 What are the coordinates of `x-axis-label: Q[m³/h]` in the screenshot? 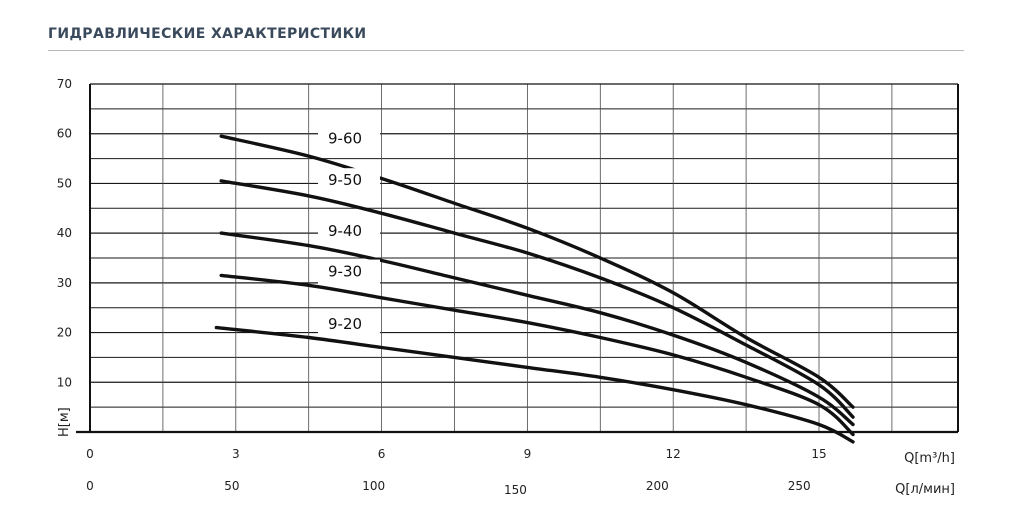 It's located at (929, 458).